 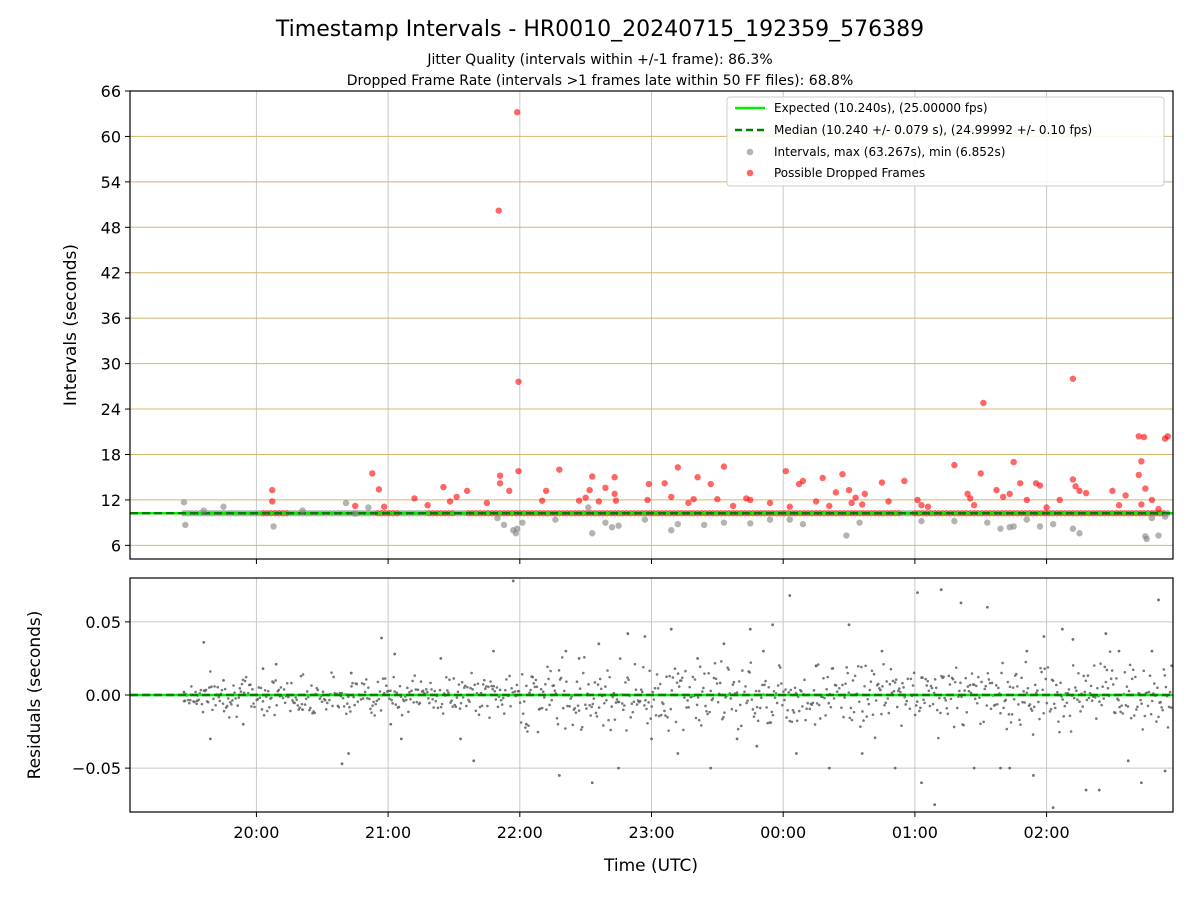 What do you see at coordinates (35, 695) in the screenshot?
I see `bottom-y-axis-label: Residuals (seconds)` at bounding box center [35, 695].